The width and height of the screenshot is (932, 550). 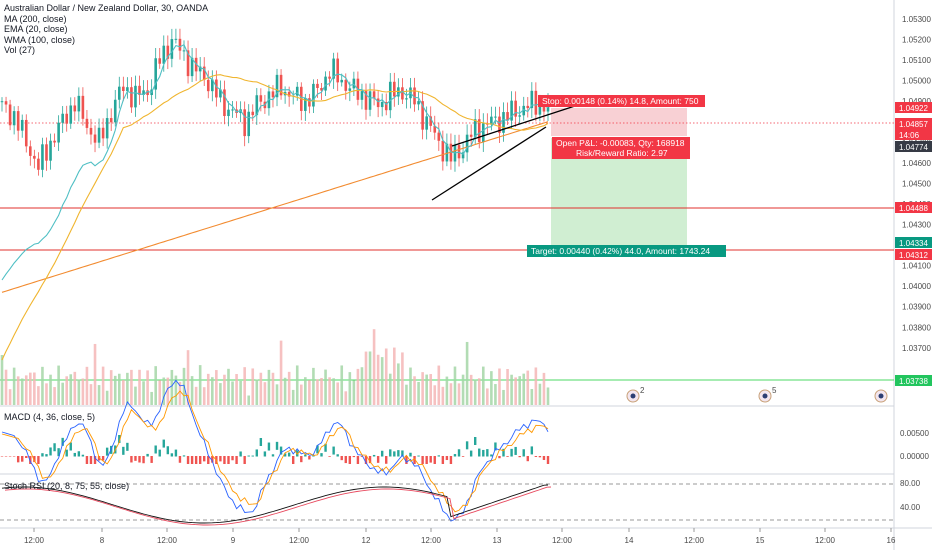 What do you see at coordinates (619, 122) in the screenshot?
I see `stop-zone` at bounding box center [619, 122].